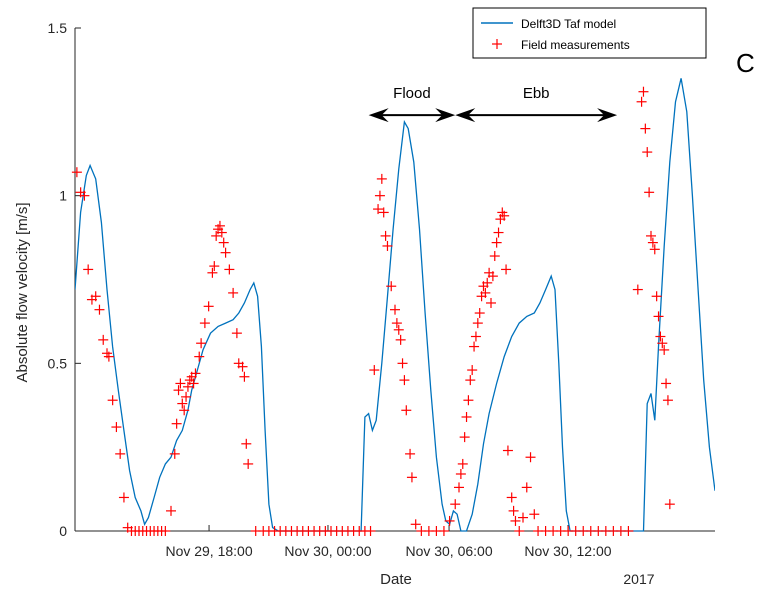  Describe the element at coordinates (497, 44) in the screenshot. I see `legend-marker-swatch` at that location.